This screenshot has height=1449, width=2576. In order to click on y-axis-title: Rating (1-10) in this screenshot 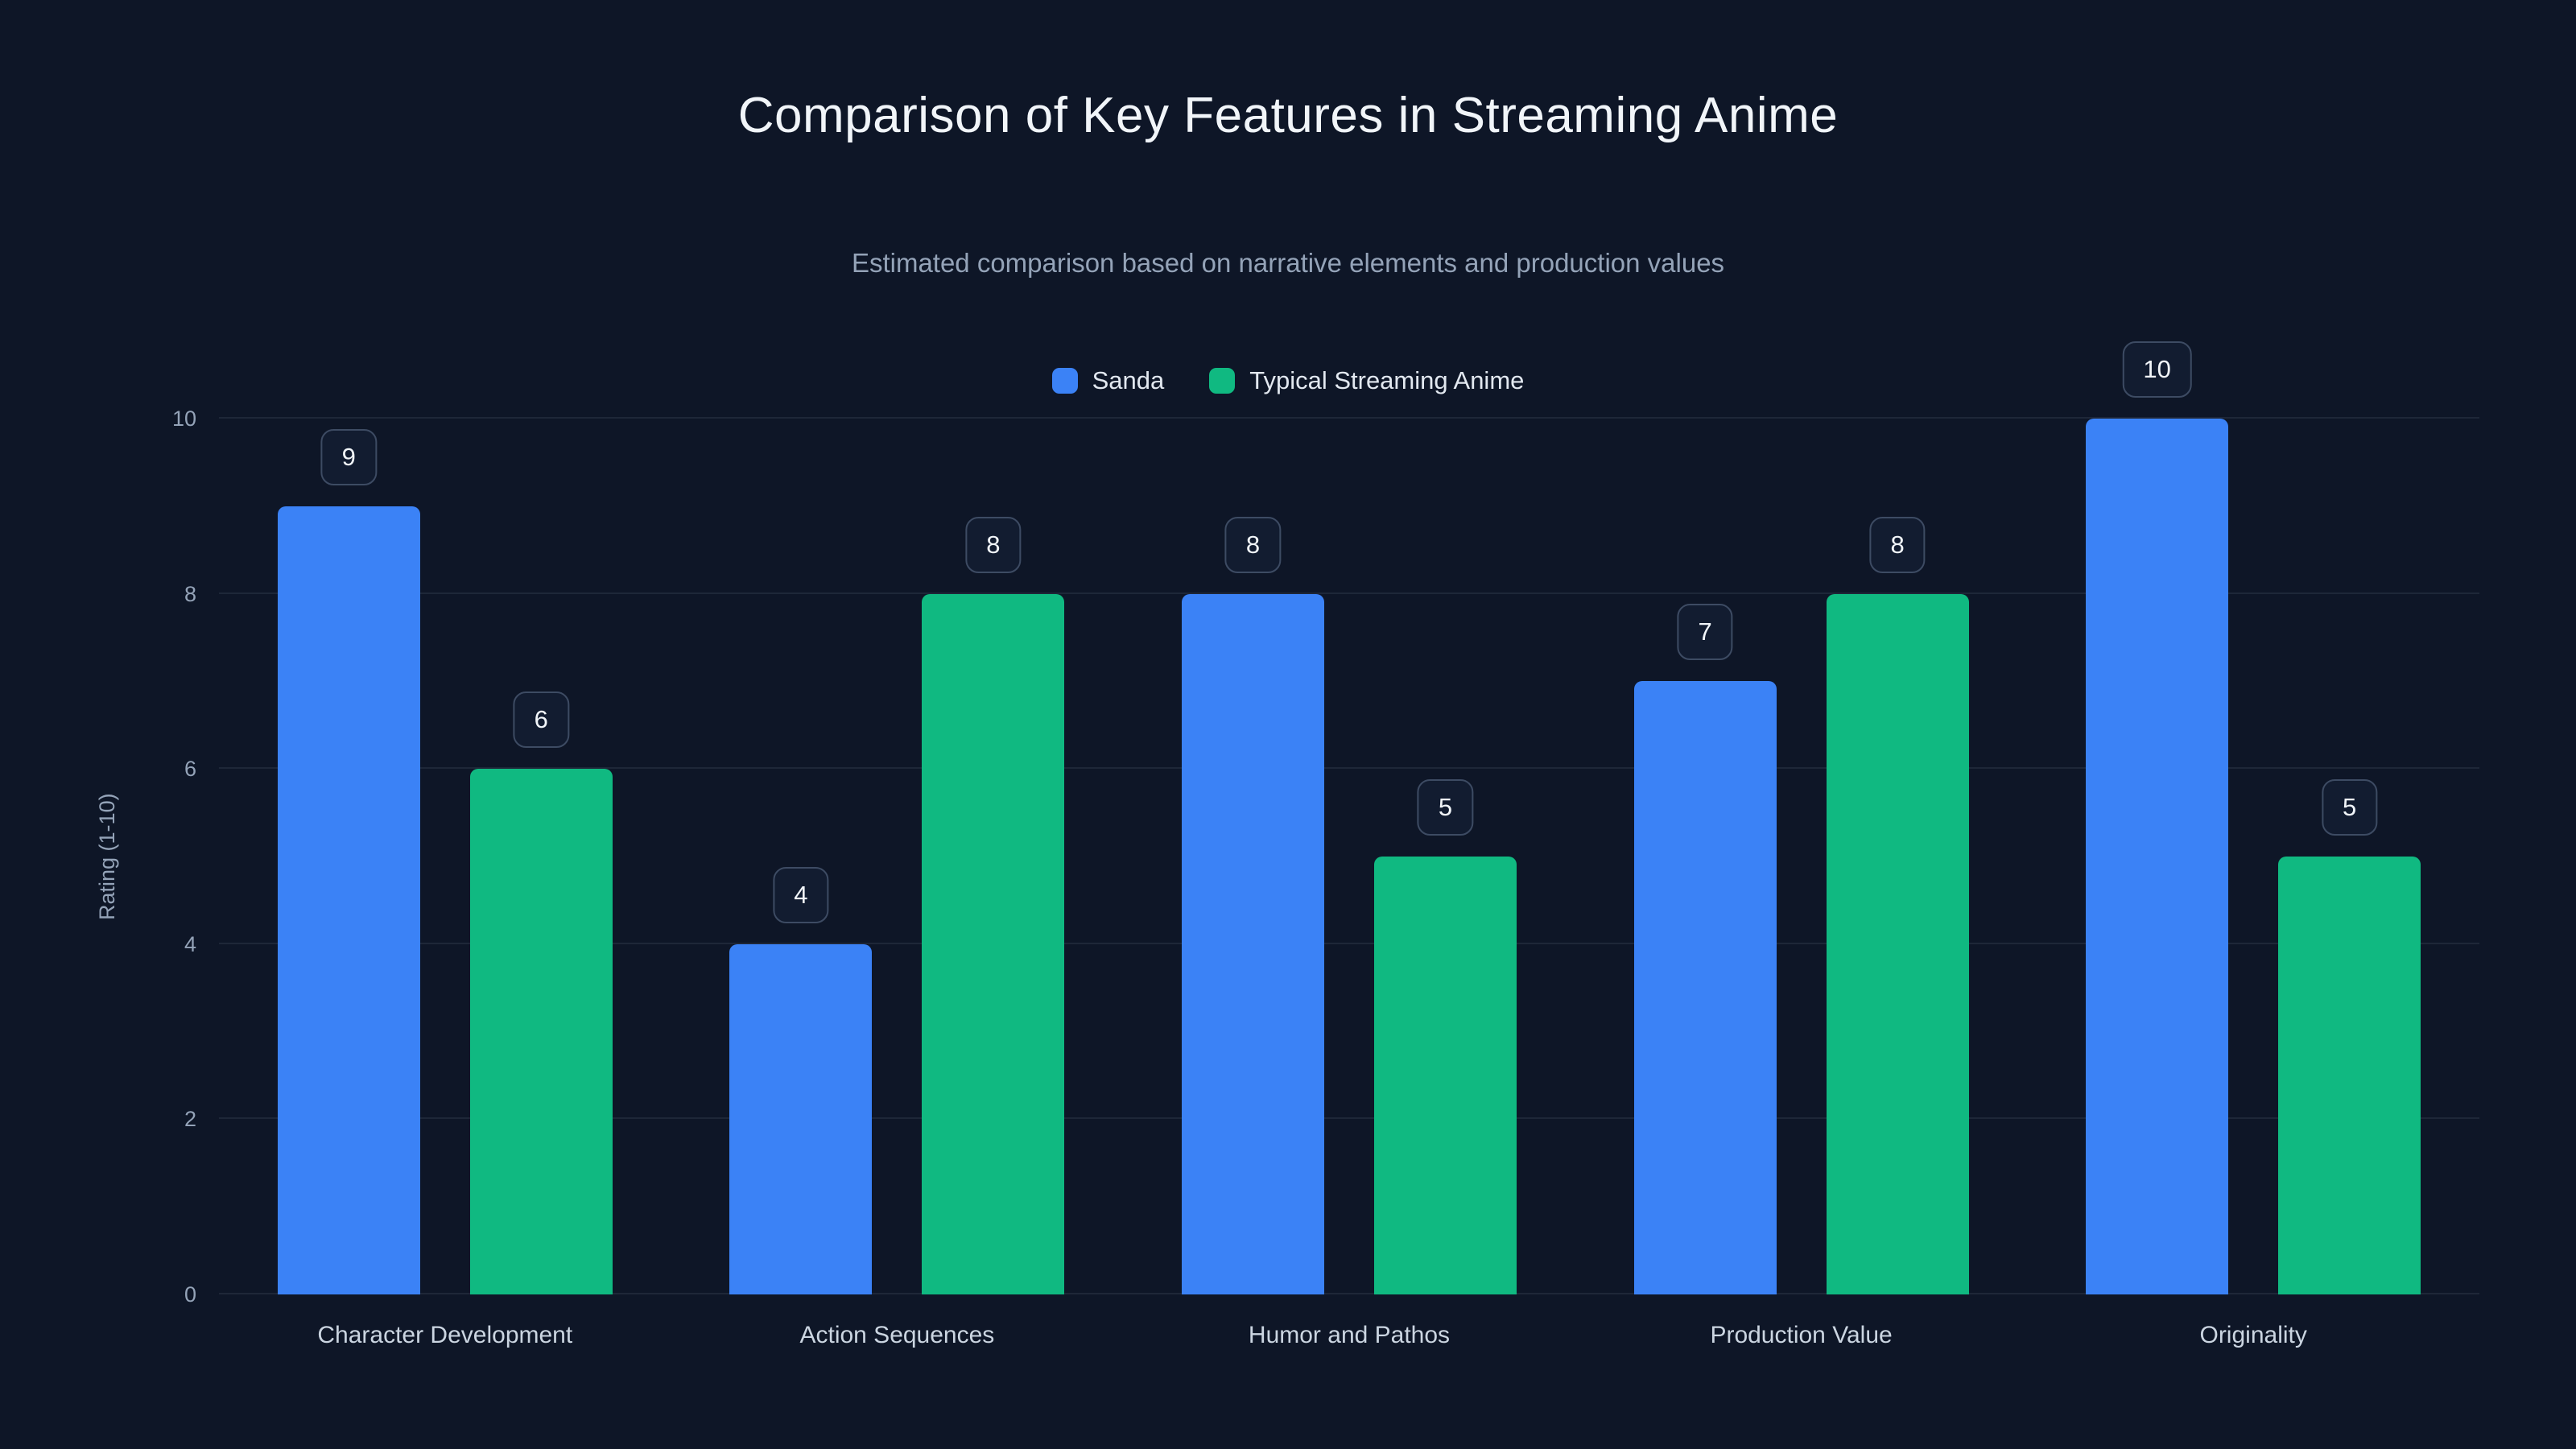, I will do `click(107, 856)`.